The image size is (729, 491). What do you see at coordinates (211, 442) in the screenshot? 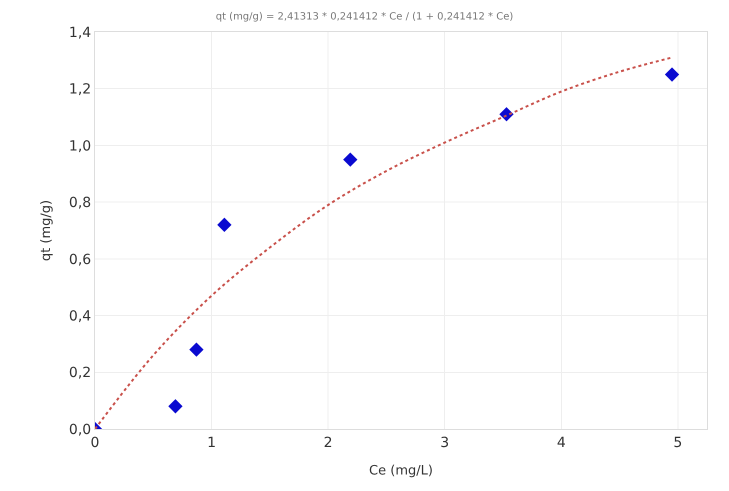
I see `x-tick-label: 1` at bounding box center [211, 442].